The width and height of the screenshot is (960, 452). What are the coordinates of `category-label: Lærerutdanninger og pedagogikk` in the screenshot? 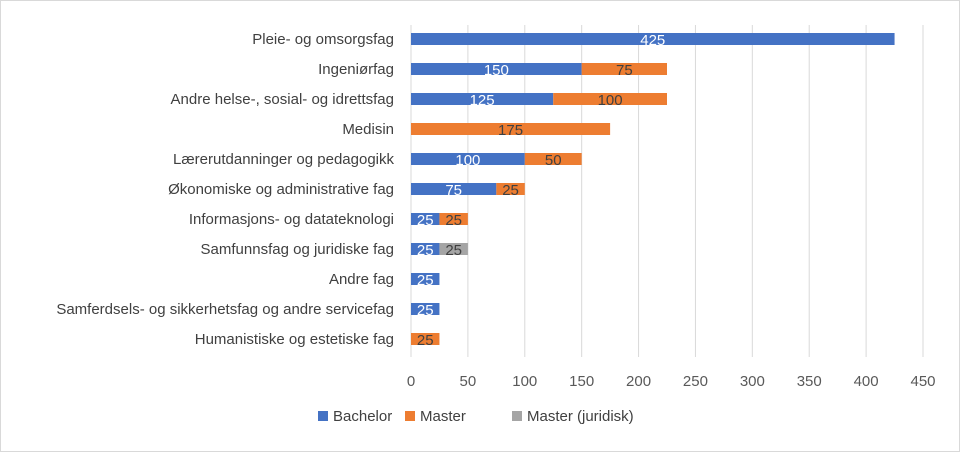 It's located at (283, 159).